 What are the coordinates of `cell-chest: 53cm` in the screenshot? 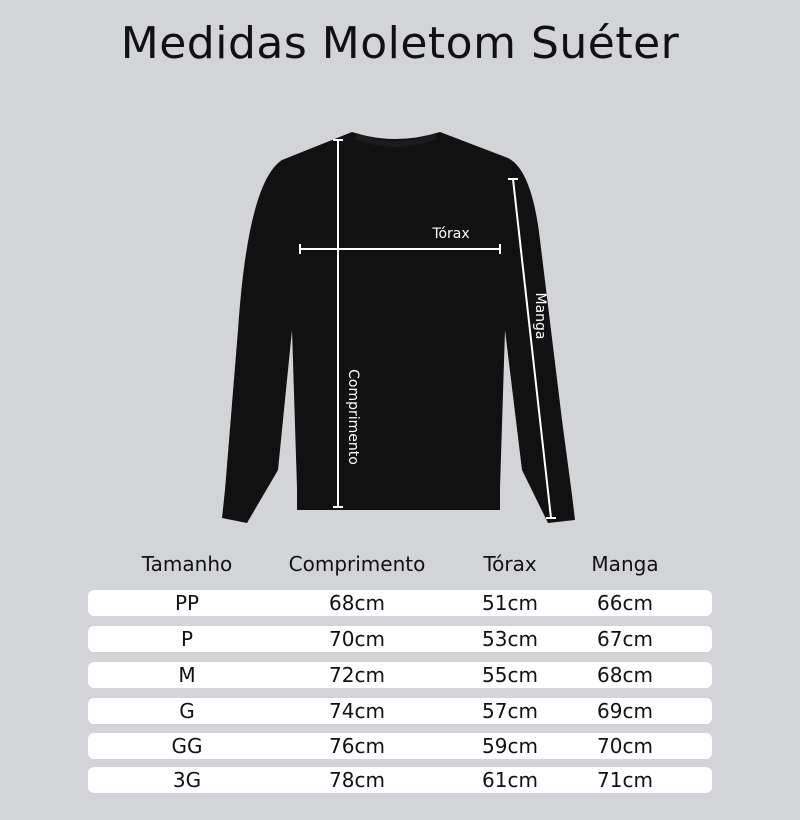 It's located at (510, 639).